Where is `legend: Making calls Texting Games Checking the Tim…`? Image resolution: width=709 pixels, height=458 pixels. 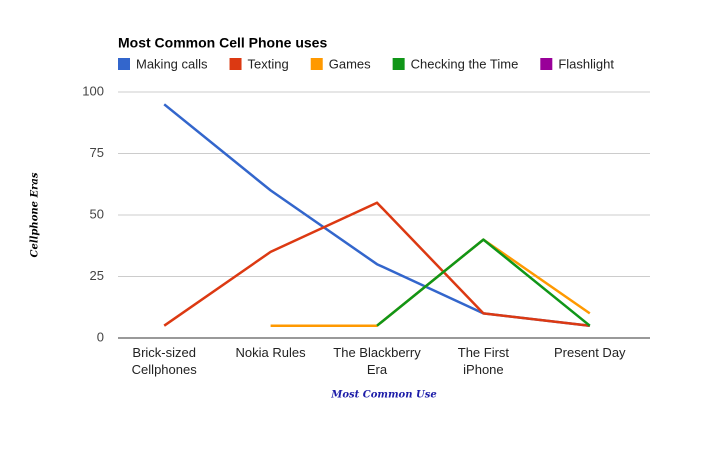
legend: Making calls Texting Games Checking the Tim… is located at coordinates (366, 63).